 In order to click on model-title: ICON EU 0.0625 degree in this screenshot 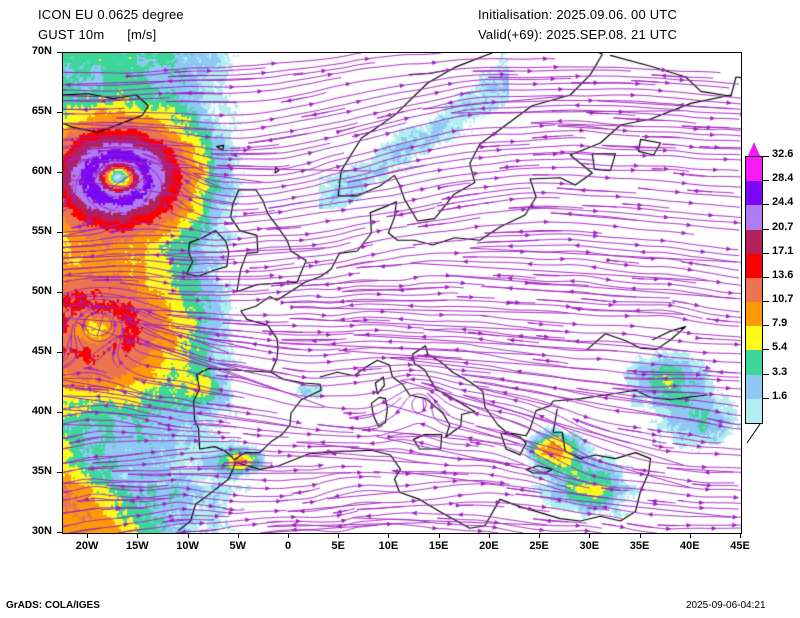, I will do `click(111, 14)`.